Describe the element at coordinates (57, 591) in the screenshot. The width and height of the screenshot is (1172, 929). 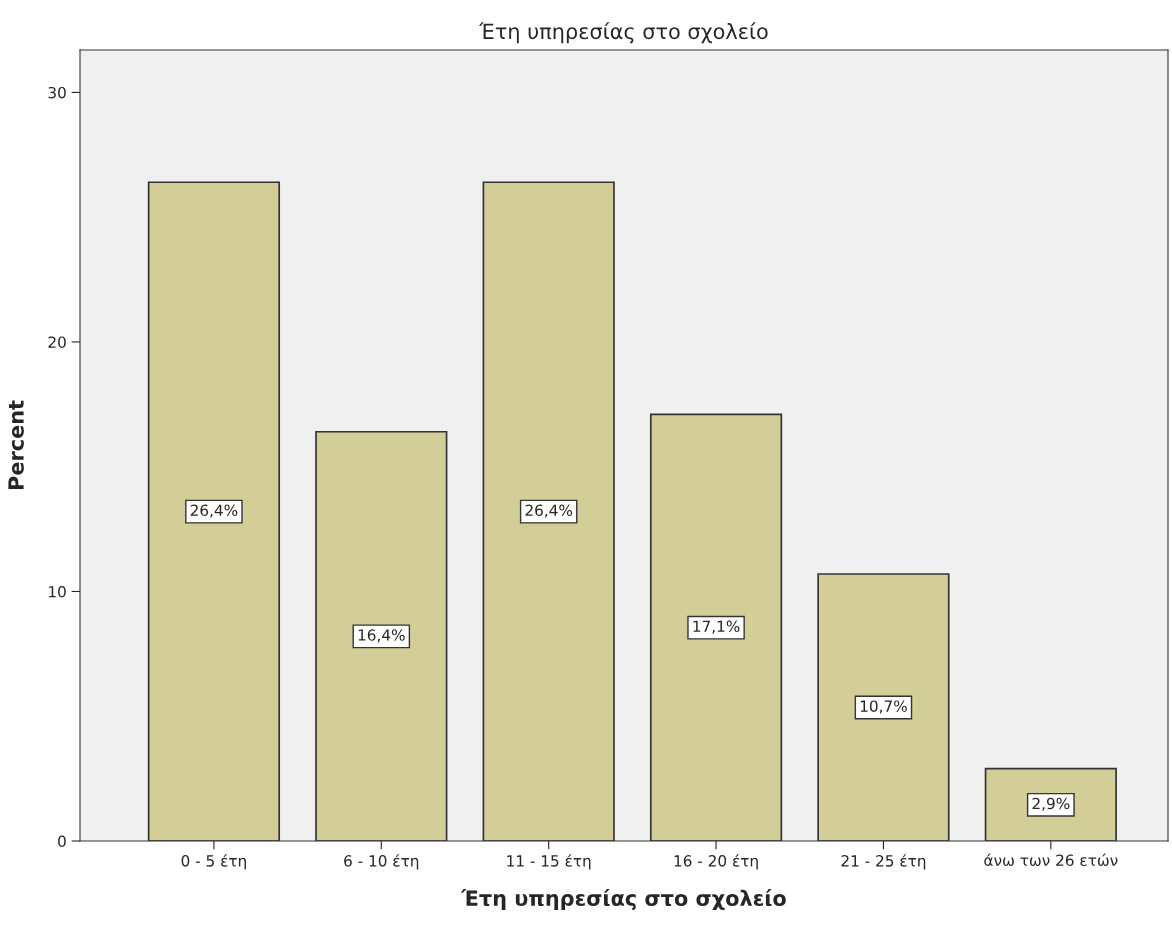
I see `y-tick-label: 10` at that location.